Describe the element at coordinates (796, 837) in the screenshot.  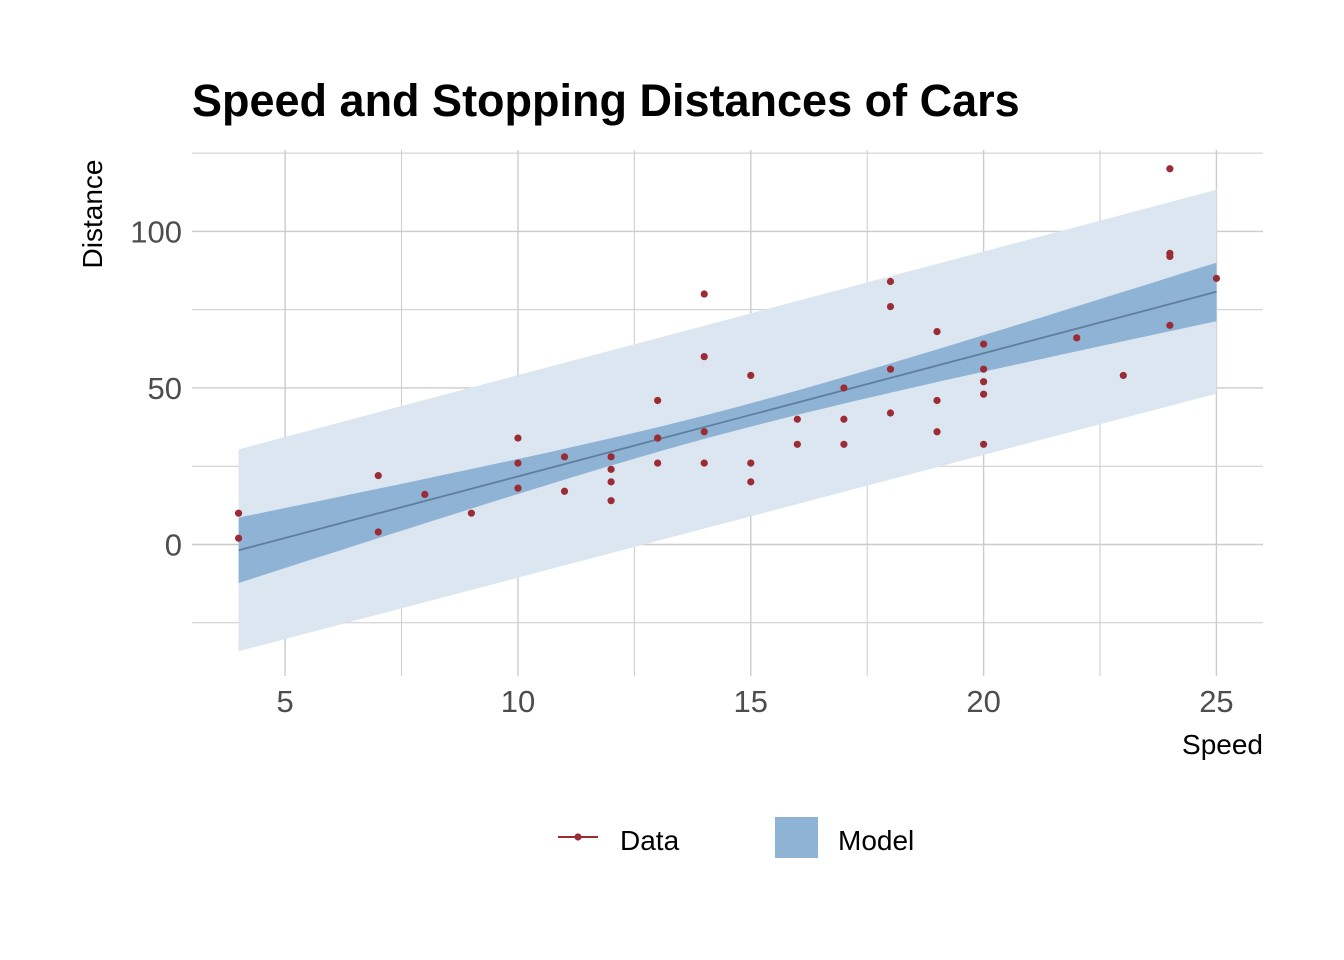
I see `legend-model-swatch` at that location.